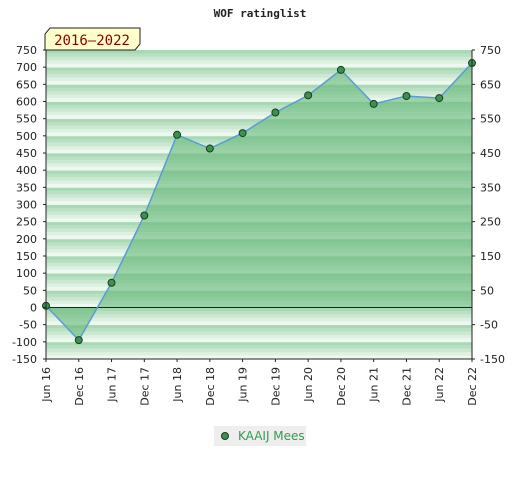  I want to click on x-tick-label: Dec 17, so click(144, 386).